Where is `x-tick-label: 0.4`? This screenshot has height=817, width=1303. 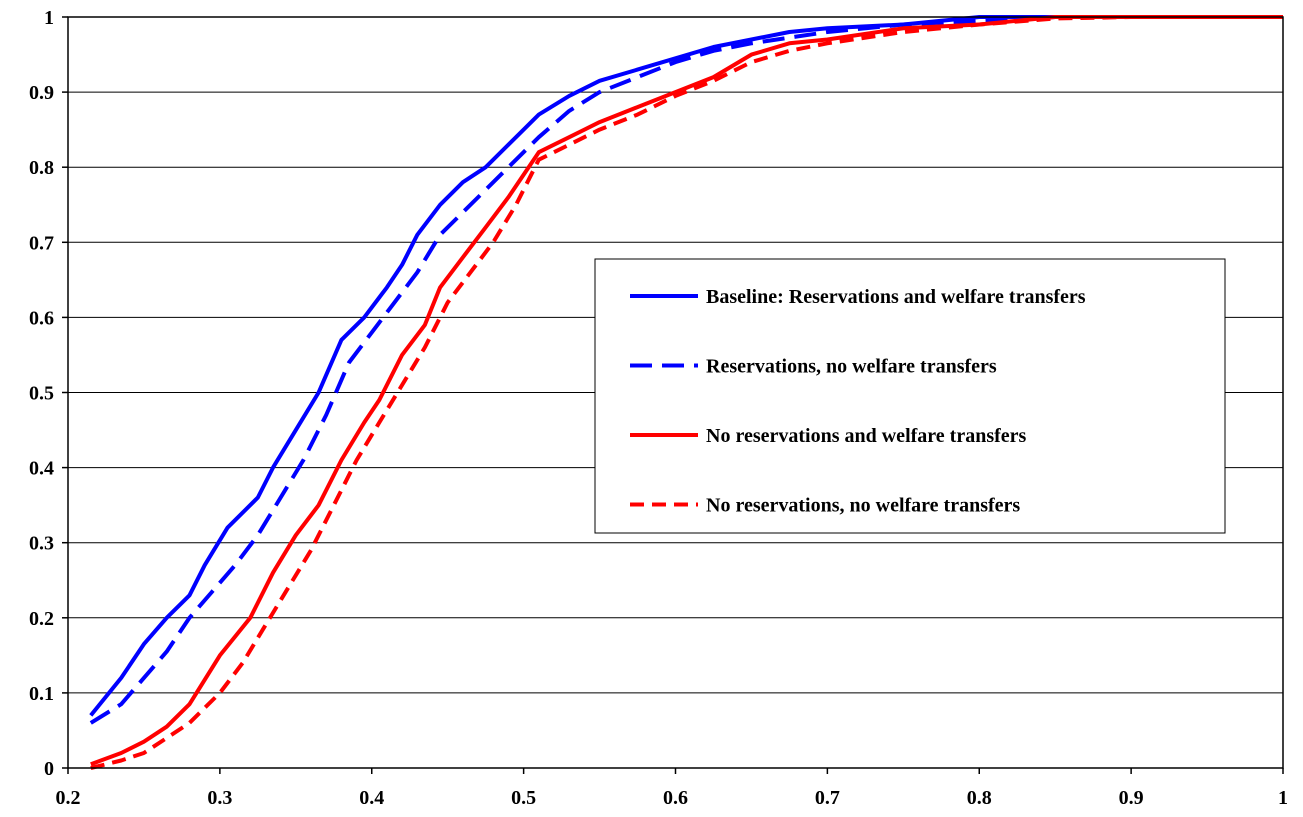
x-tick-label: 0.4 is located at coordinates (371, 798).